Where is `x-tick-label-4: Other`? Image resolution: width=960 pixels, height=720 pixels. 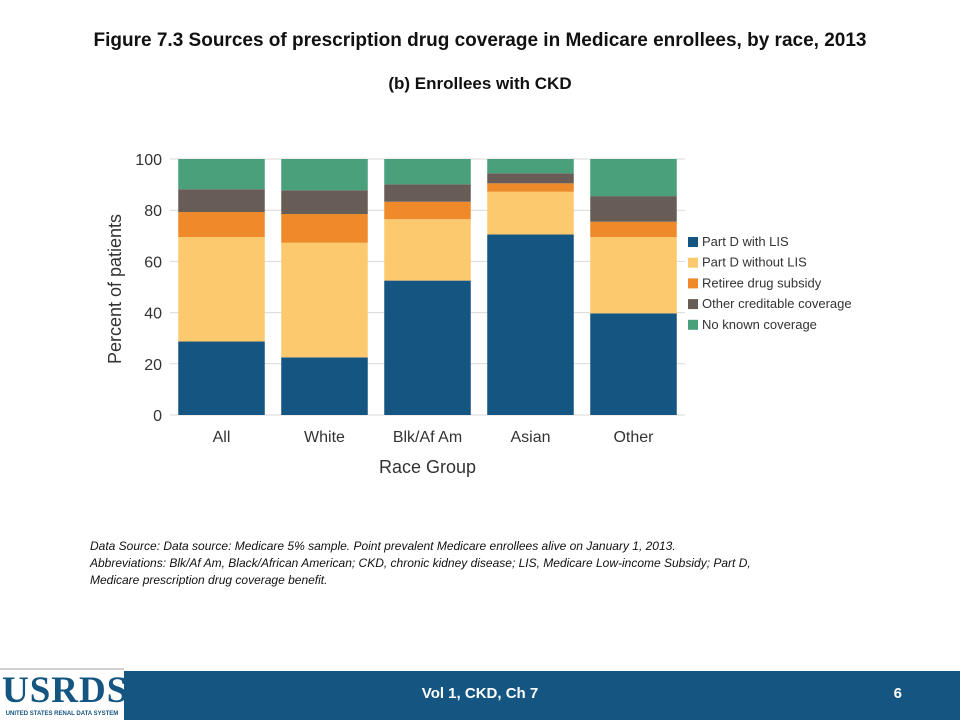 x-tick-label-4: Other is located at coordinates (633, 437).